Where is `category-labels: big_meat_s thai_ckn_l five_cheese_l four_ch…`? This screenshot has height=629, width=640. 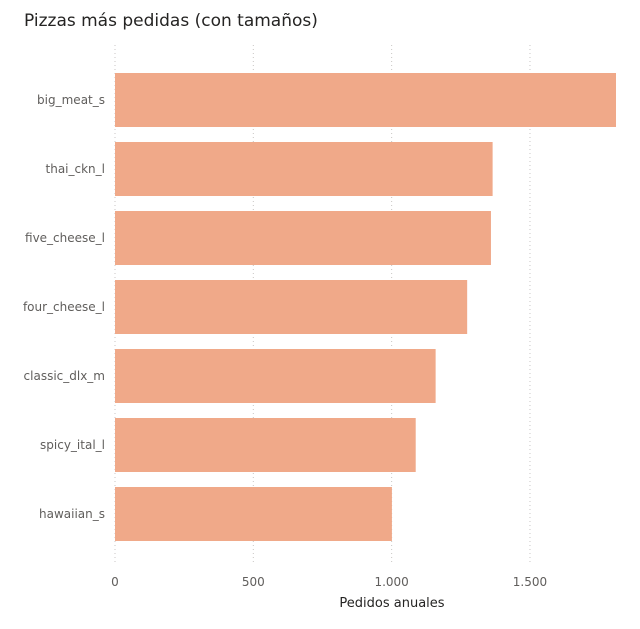 category-labels: big_meat_s thai_ckn_l five_cheese_l four_ch… is located at coordinates (64, 307).